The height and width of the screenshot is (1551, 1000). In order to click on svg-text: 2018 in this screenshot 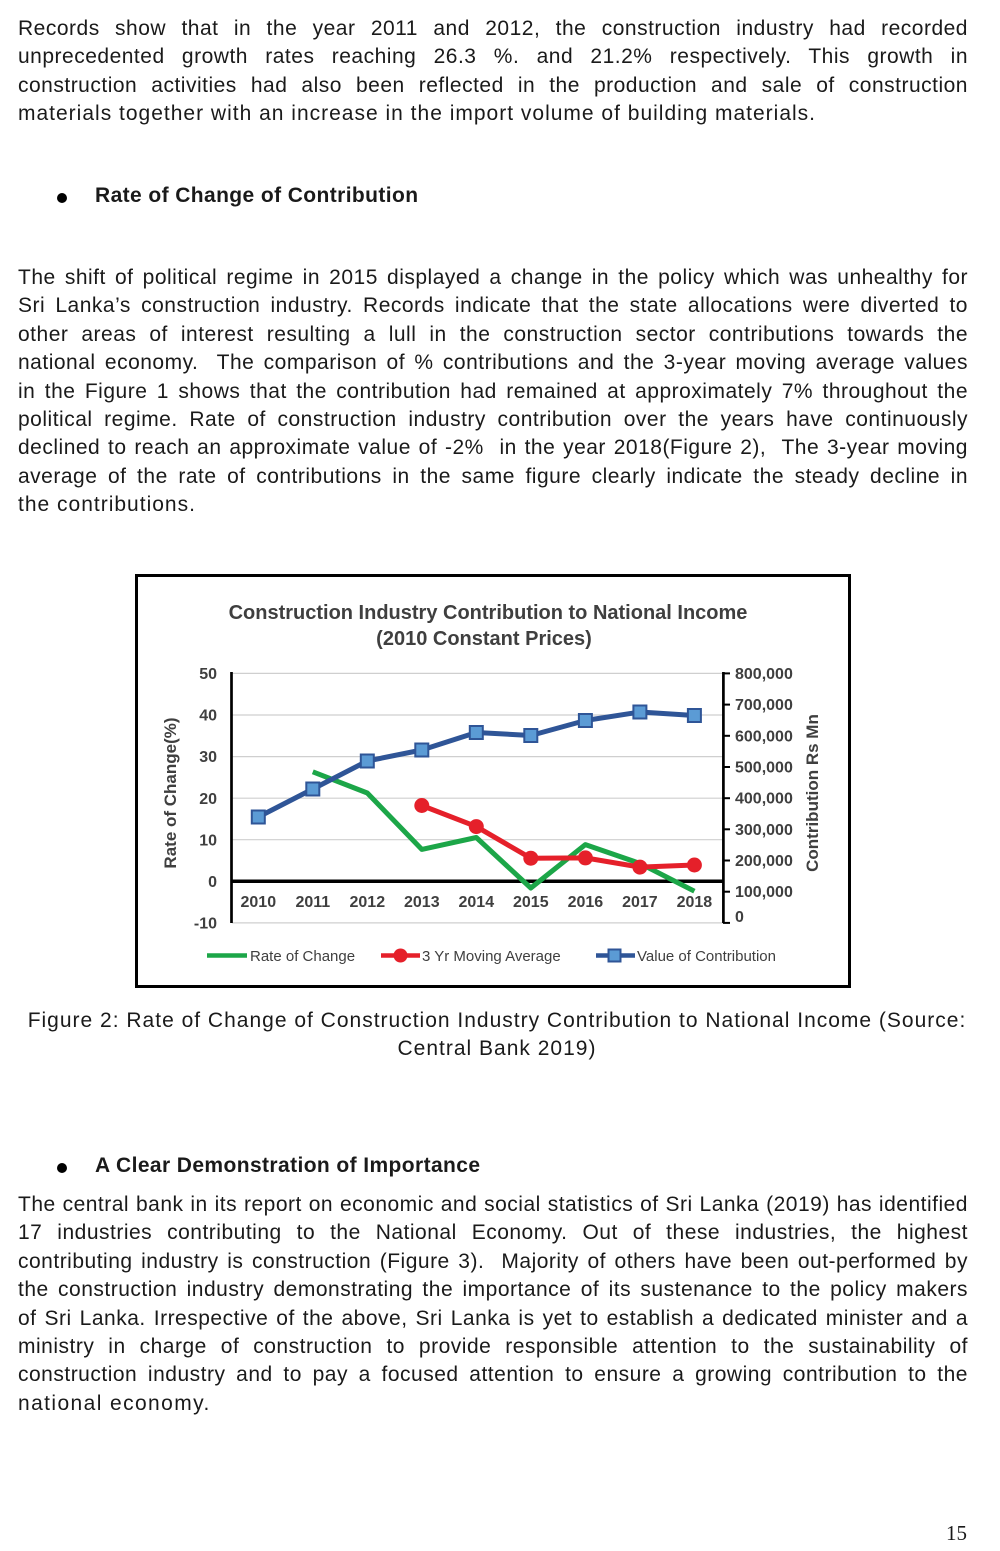, I will do `click(695, 902)`.